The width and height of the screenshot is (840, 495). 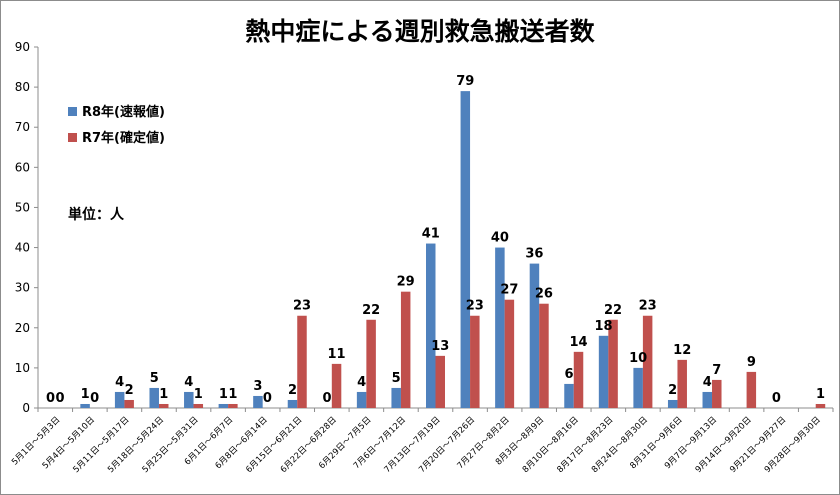 I want to click on y-tick-label: 20, so click(x=22, y=328).